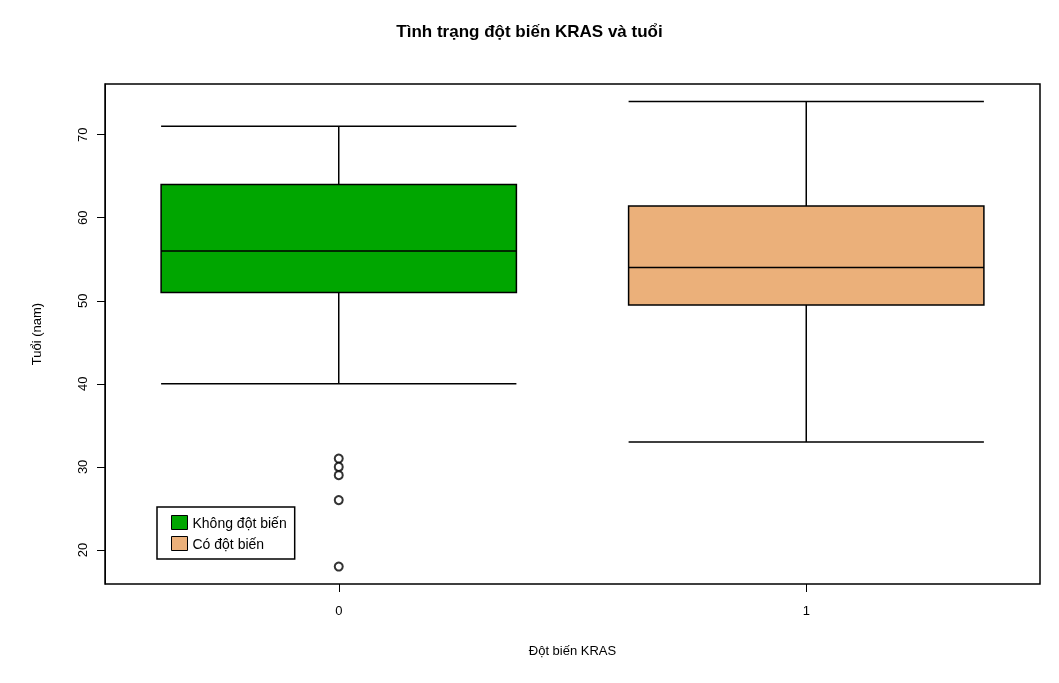 The height and width of the screenshot is (683, 1059). What do you see at coordinates (82, 467) in the screenshot?
I see `y-tick-label: 30` at bounding box center [82, 467].